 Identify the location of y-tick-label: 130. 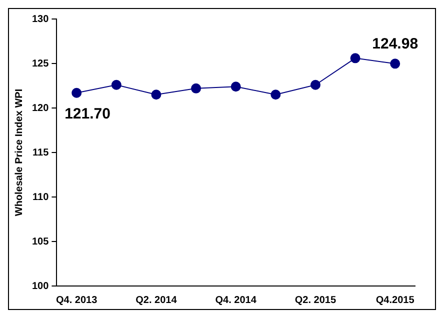
(41, 19).